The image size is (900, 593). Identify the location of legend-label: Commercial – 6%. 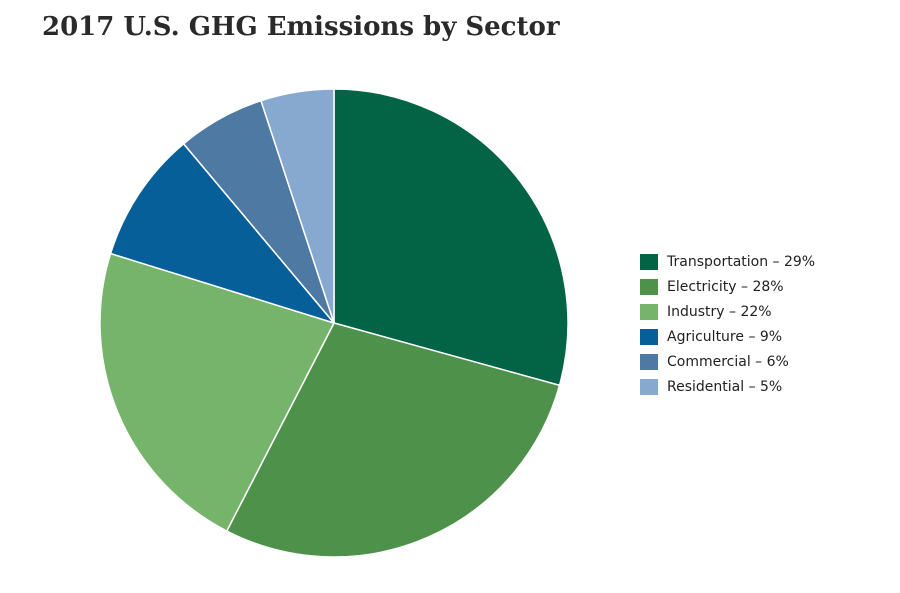
(728, 361).